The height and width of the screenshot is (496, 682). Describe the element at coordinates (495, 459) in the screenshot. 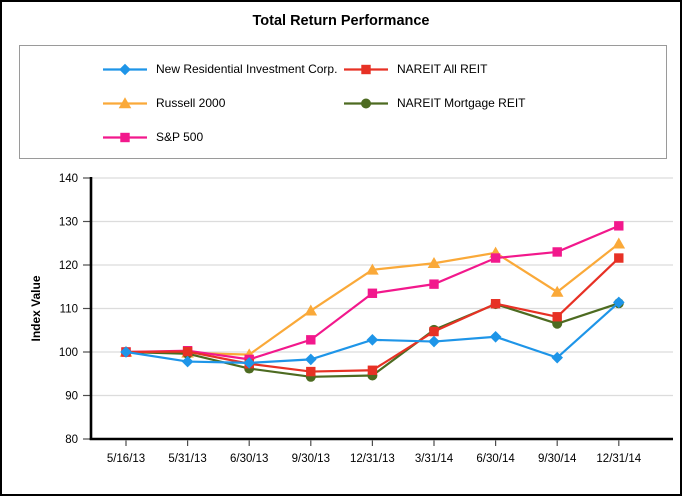

I see `svg-text: 6/30/14` at that location.